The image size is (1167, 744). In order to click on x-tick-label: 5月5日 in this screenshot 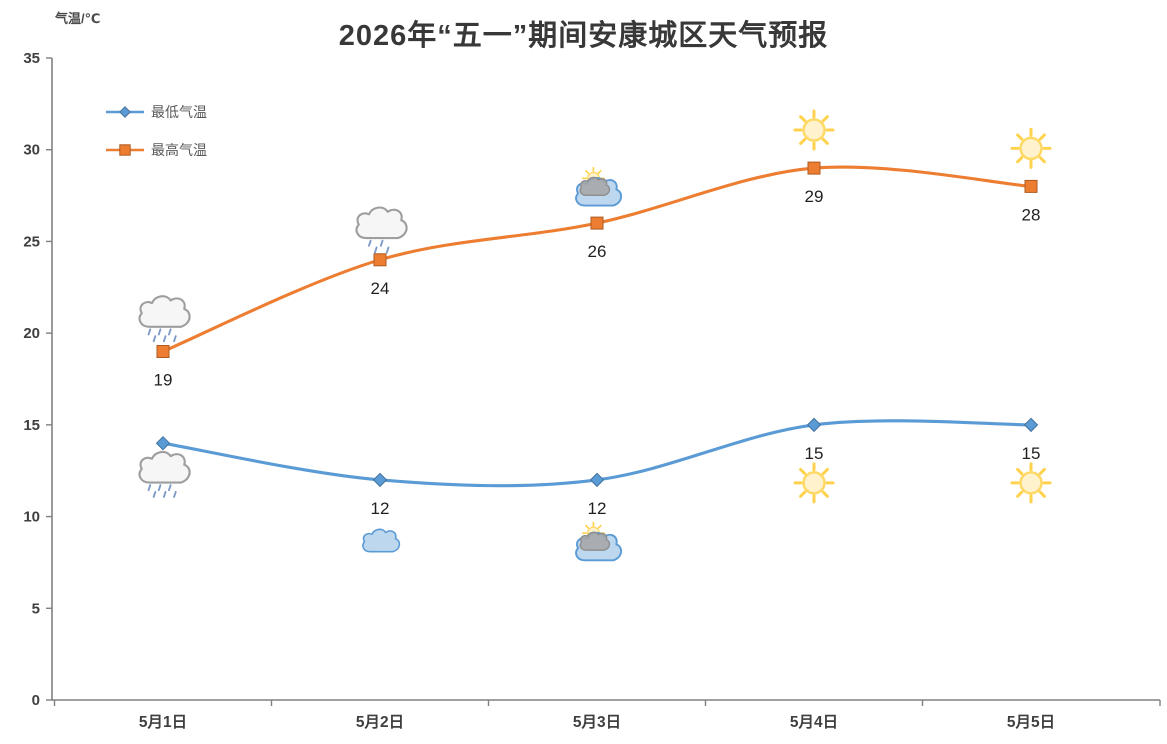, I will do `click(1031, 722)`.